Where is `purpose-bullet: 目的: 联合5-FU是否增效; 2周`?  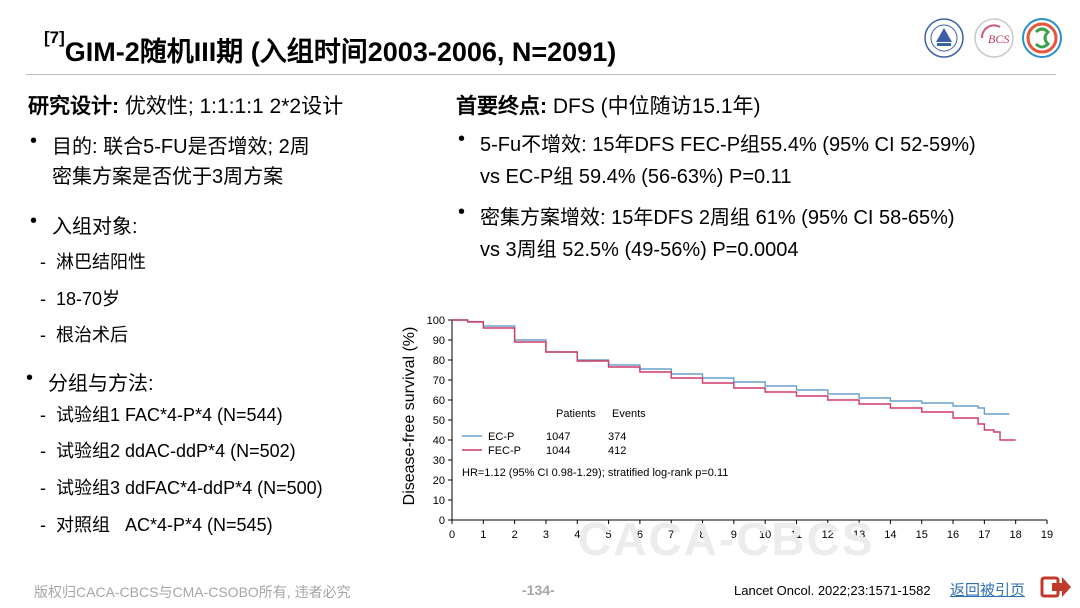
purpose-bullet: 目的: 联合5-FU是否增效; 2周 is located at coordinates (170, 144).